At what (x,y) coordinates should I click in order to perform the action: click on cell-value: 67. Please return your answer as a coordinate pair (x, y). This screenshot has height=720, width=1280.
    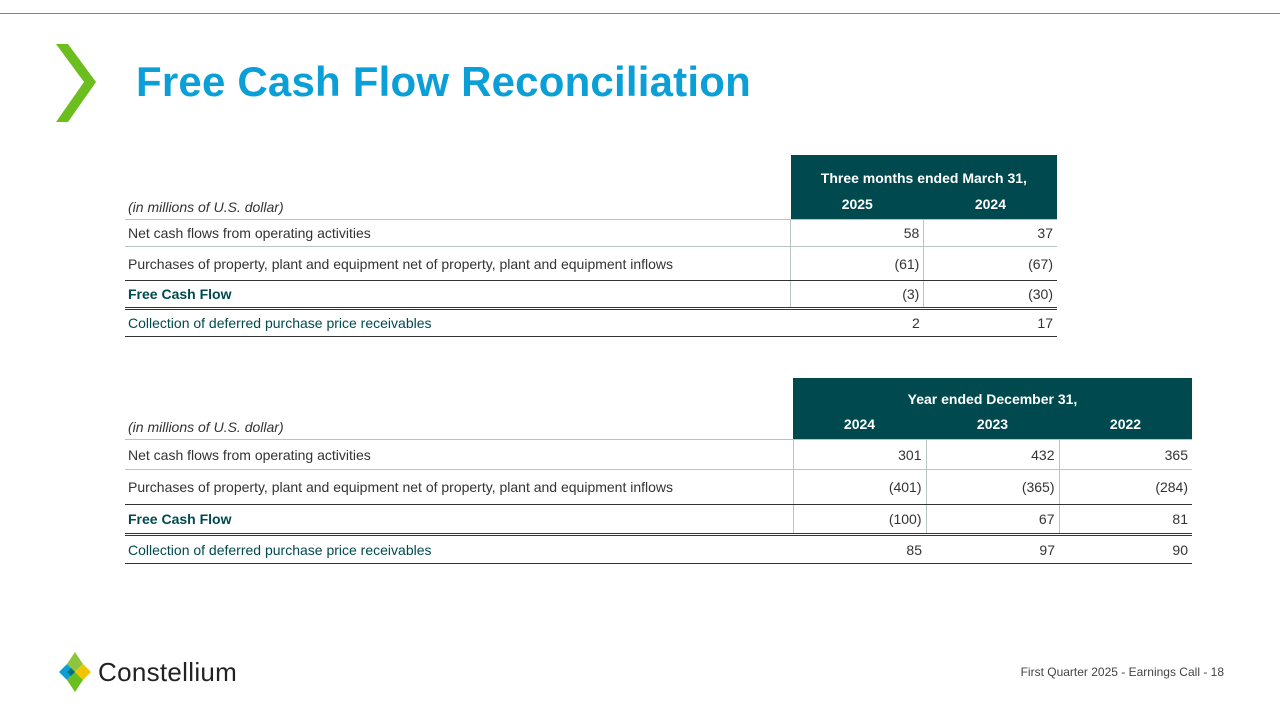
    Looking at the image, I should click on (992, 520).